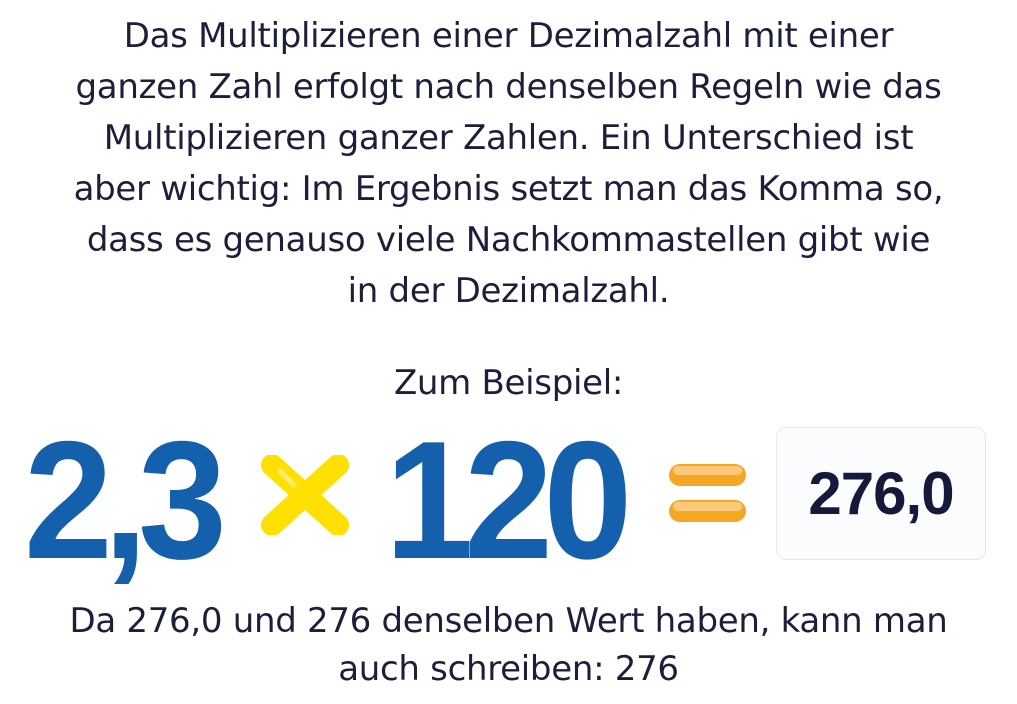 The width and height of the screenshot is (1017, 704). Describe the element at coordinates (508, 383) in the screenshot. I see `example-label: Zum Beispiel:` at that location.